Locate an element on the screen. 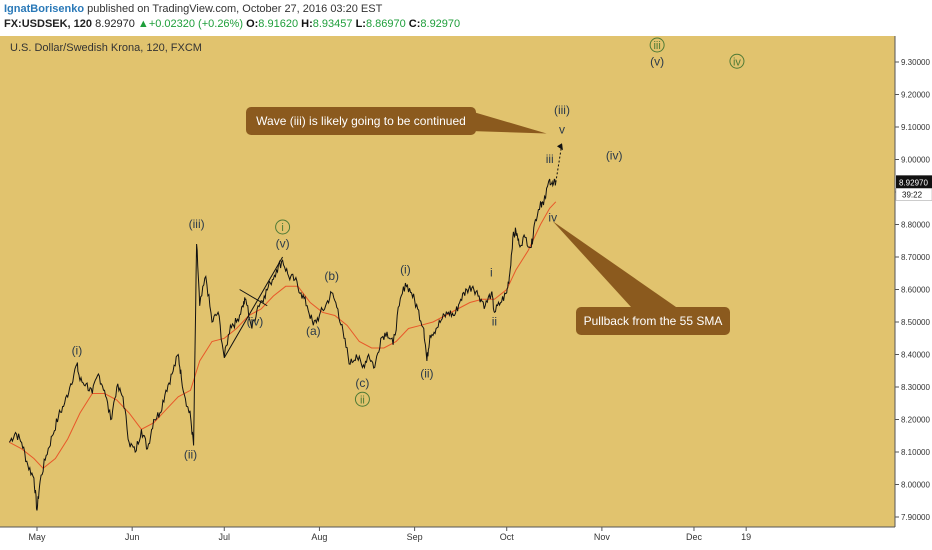  last-price-text: 8.92970 is located at coordinates (115, 24).